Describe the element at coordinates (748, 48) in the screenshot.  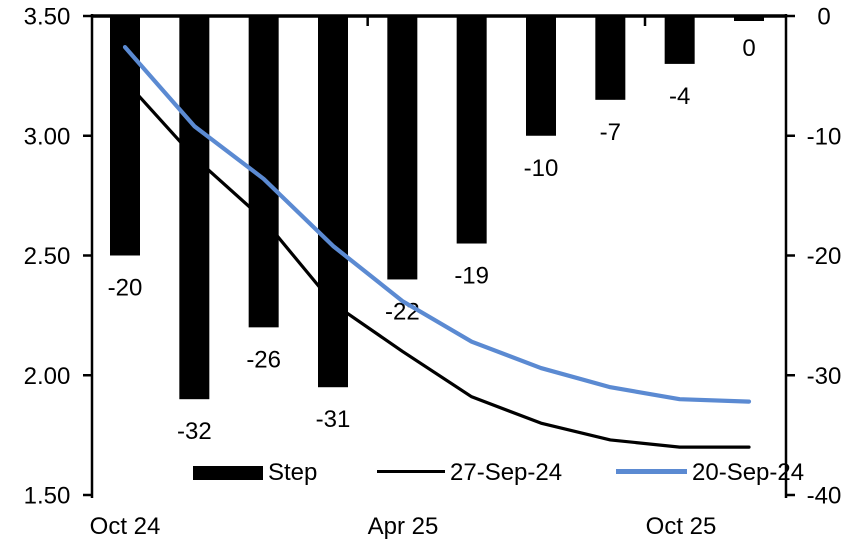
I see `bar-data-label: 0` at that location.